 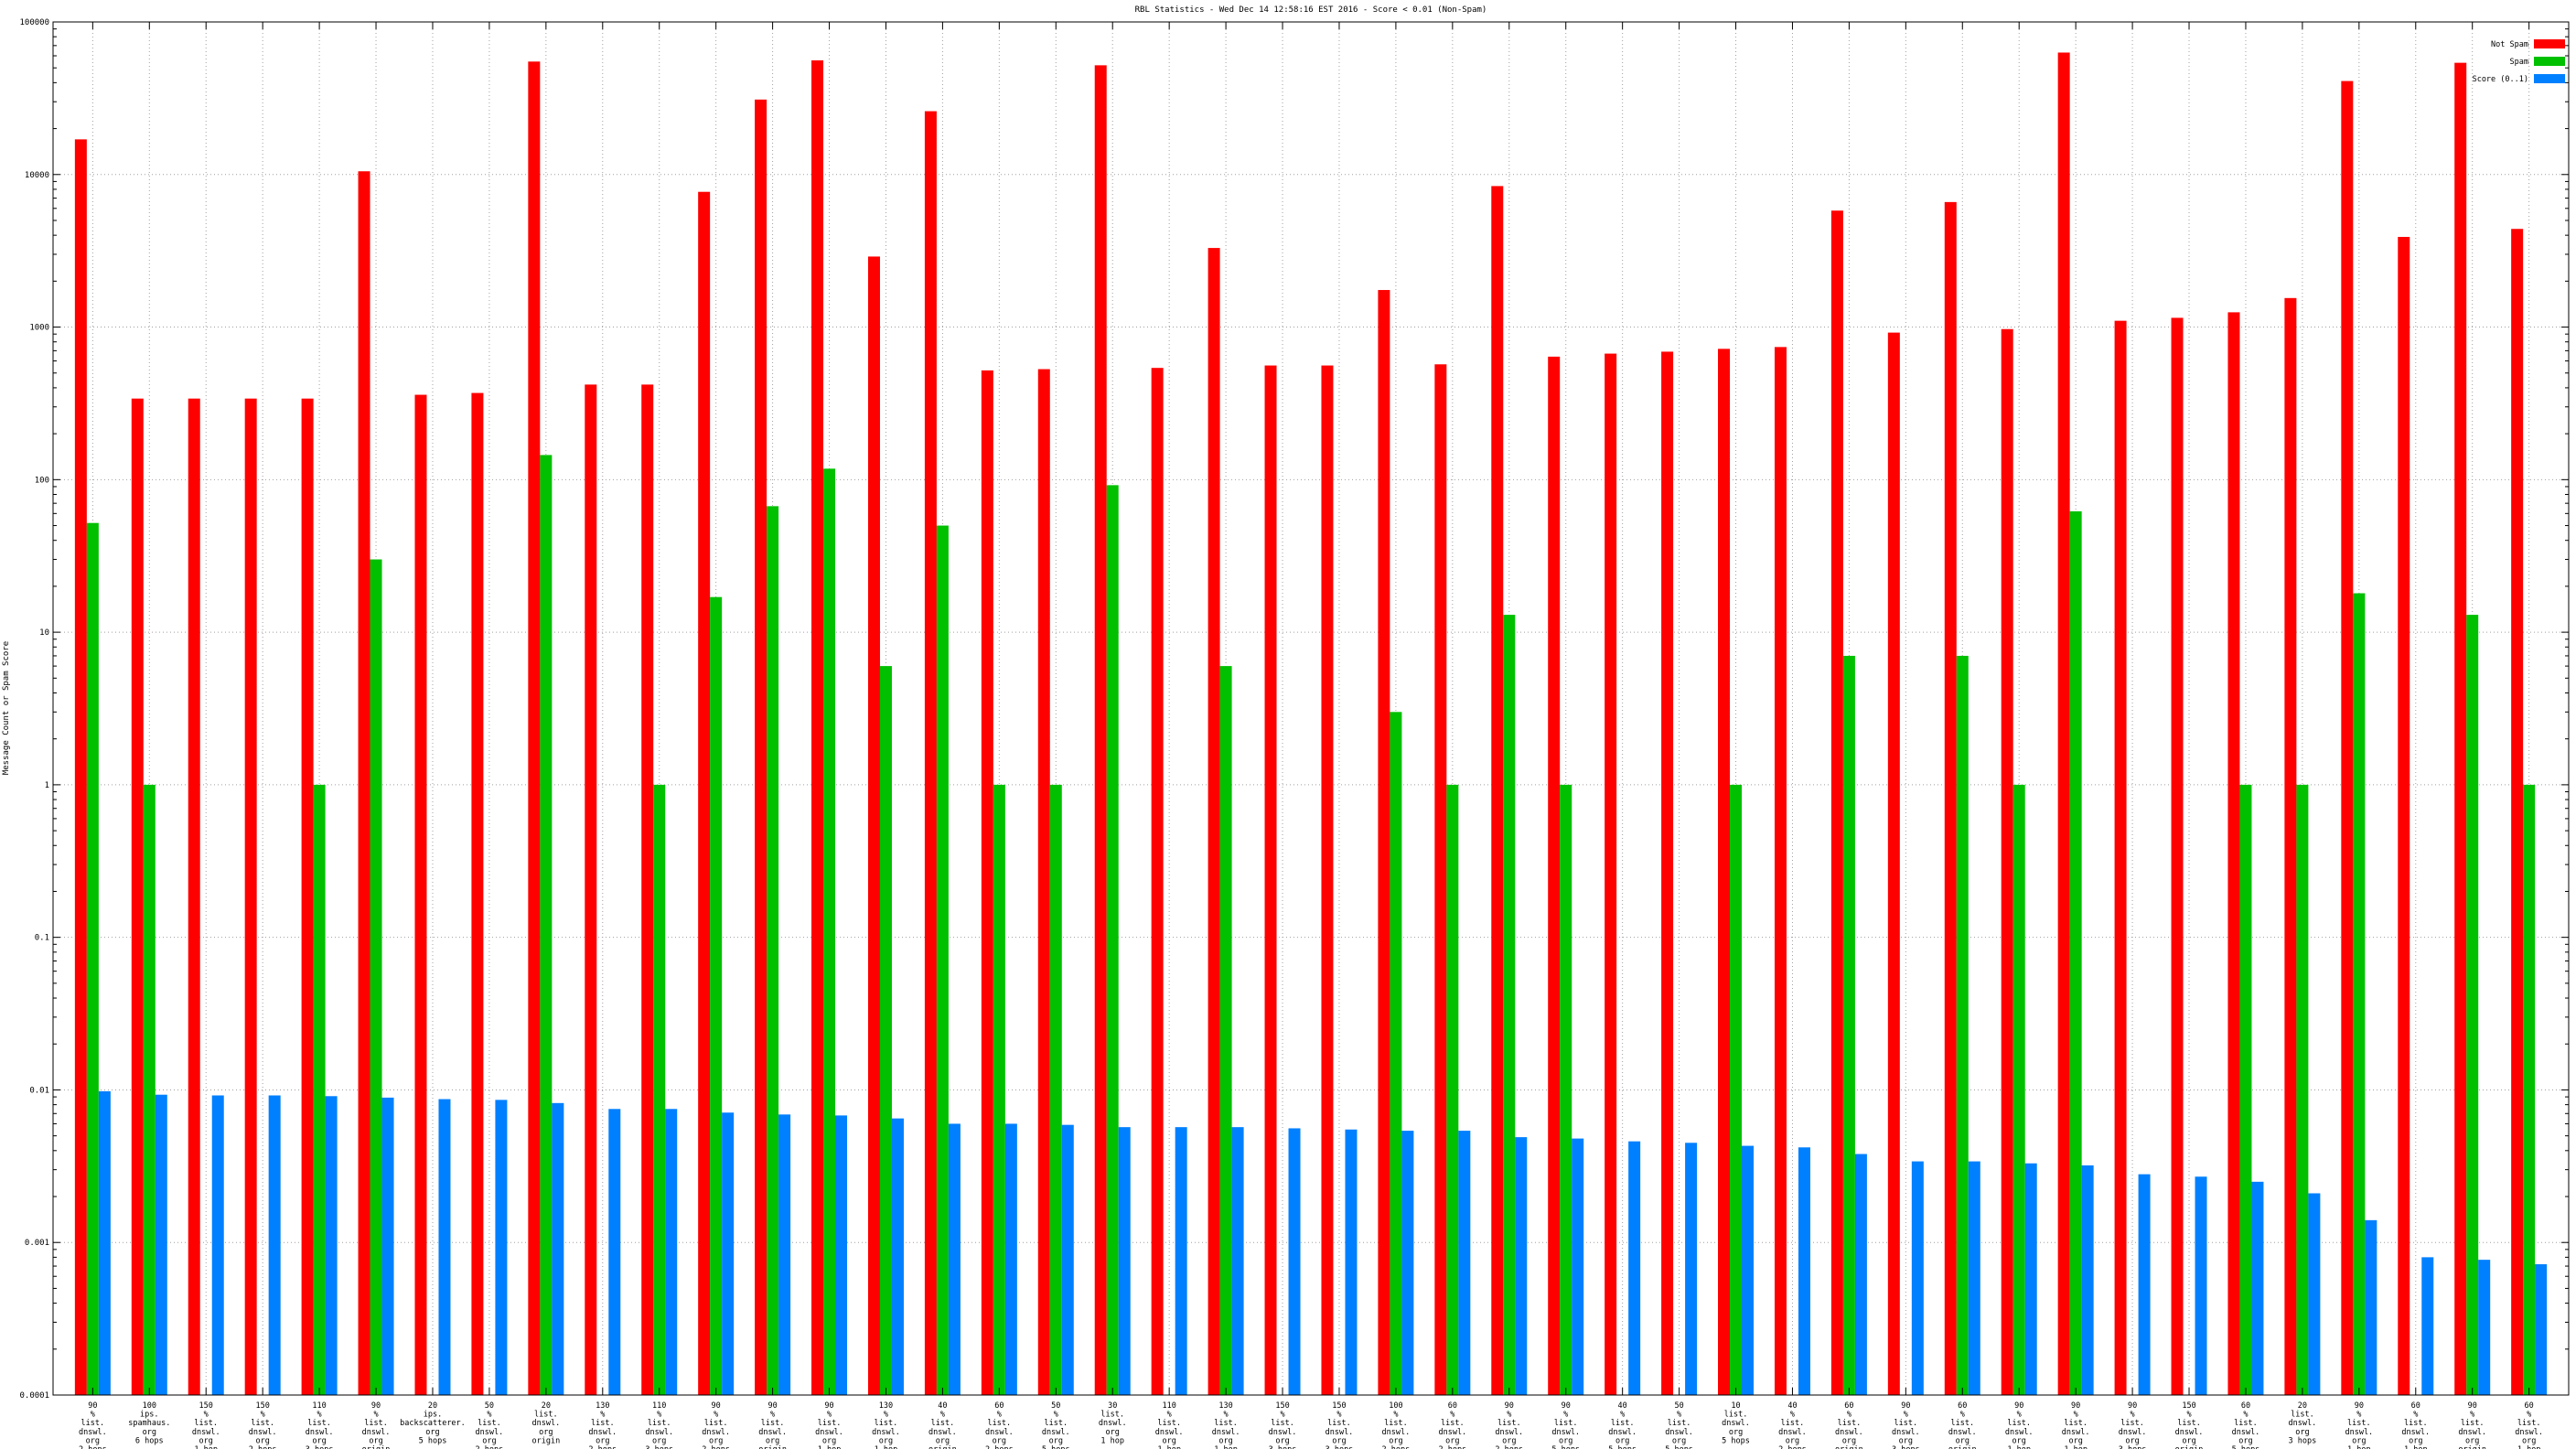 I want to click on x-tick-label: ips., so click(x=433, y=1415).